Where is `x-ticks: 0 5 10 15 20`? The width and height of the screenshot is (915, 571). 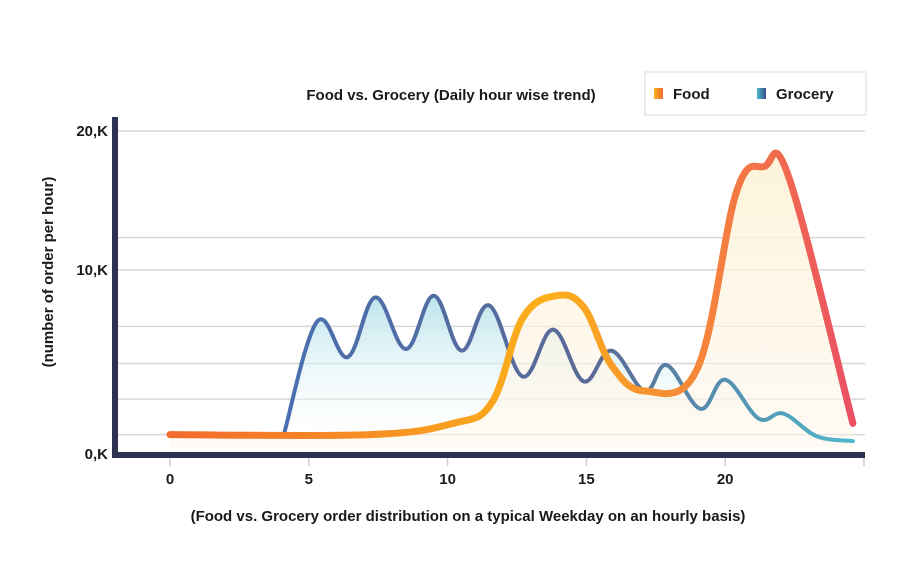
x-ticks: 0 5 10 15 20 is located at coordinates (515, 473).